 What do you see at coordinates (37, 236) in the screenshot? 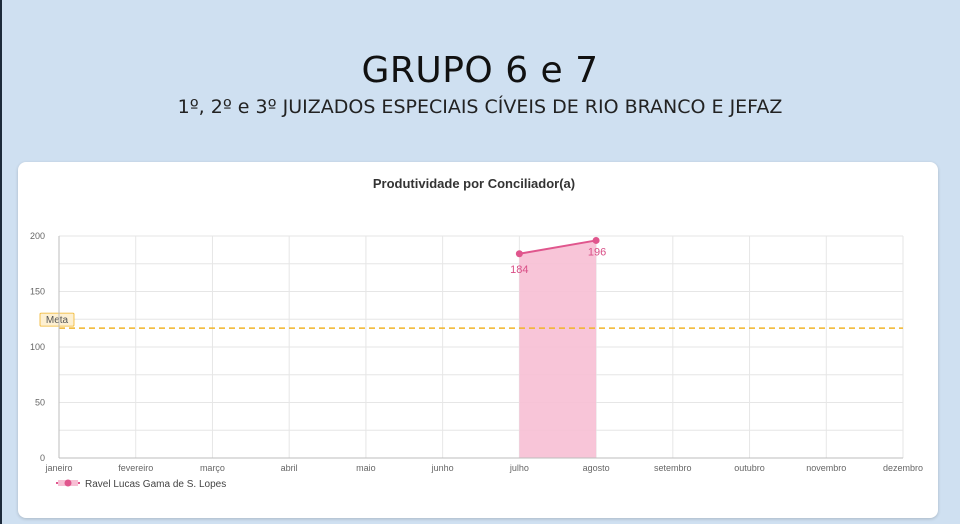
I see `y-tick-label: 200` at bounding box center [37, 236].